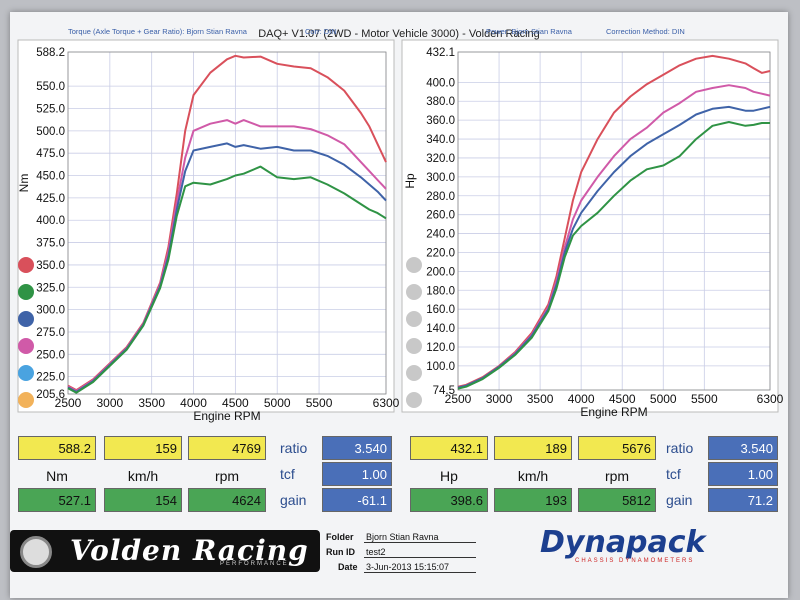 This screenshot has width=800, height=600. I want to click on right-ytick-label: 160.0, so click(440, 310).